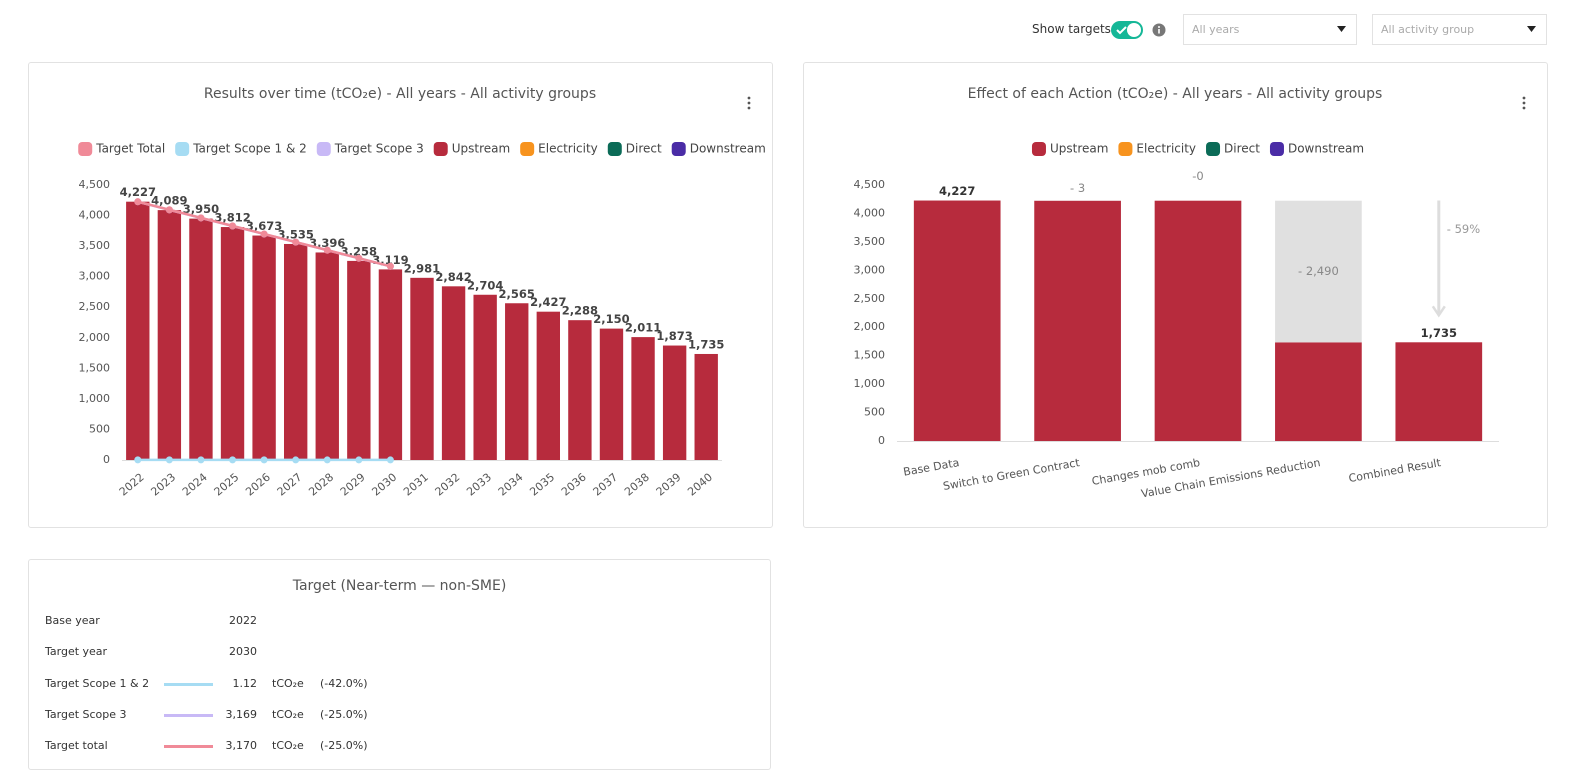 This screenshot has width=1579, height=780. What do you see at coordinates (448, 485) in the screenshot?
I see `x-tick-label: 2032` at bounding box center [448, 485].